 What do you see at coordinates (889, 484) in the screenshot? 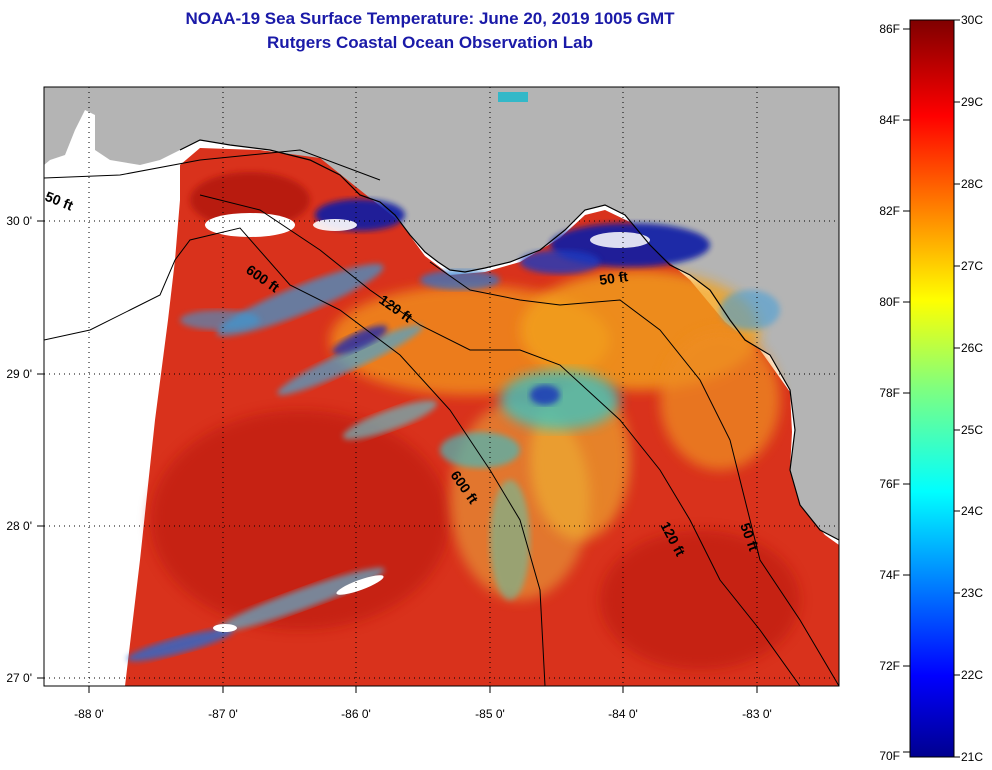
I see `colorbar-f-label: 76F` at bounding box center [889, 484].